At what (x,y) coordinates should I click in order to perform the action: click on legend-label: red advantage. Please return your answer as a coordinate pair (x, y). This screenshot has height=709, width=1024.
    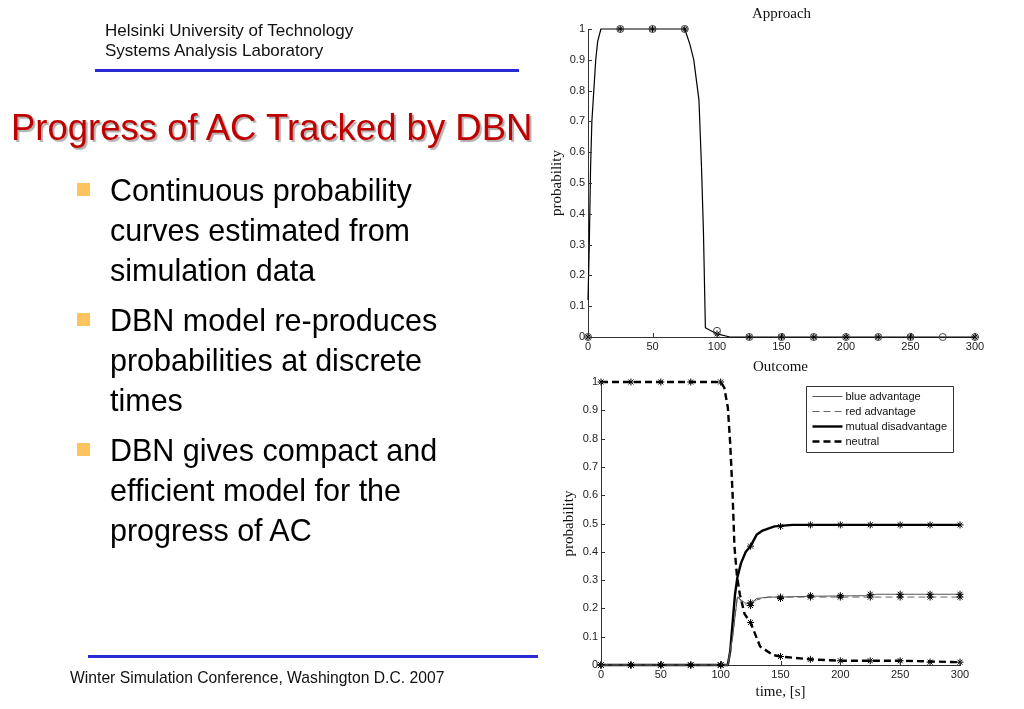
    Looking at the image, I should click on (880, 410).